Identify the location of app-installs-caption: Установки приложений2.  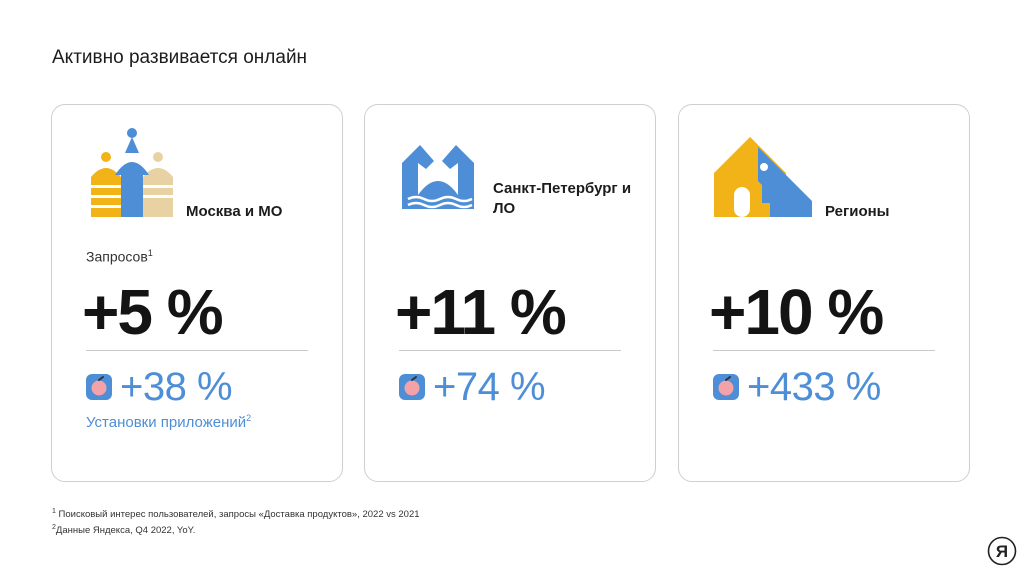
(169, 422).